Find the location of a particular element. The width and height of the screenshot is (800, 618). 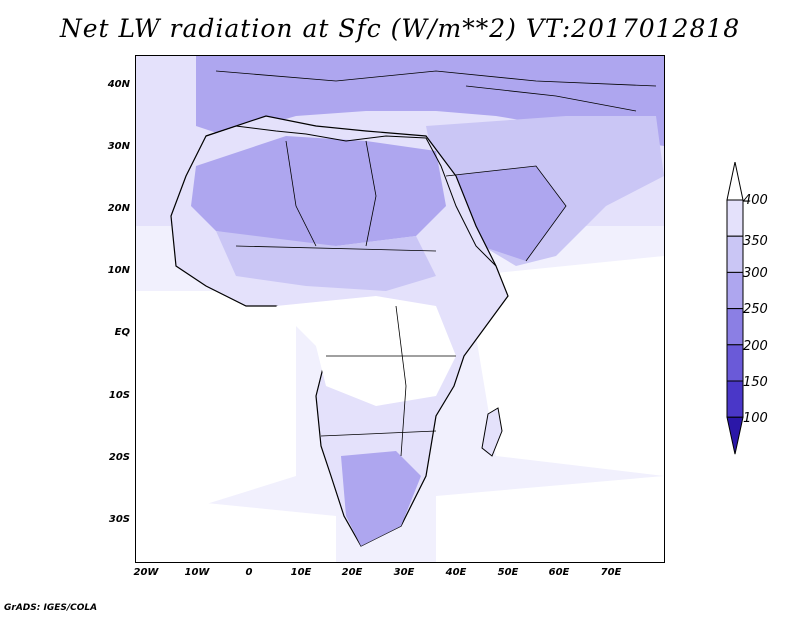

lon-label-70e: 70E is located at coordinates (611, 572).